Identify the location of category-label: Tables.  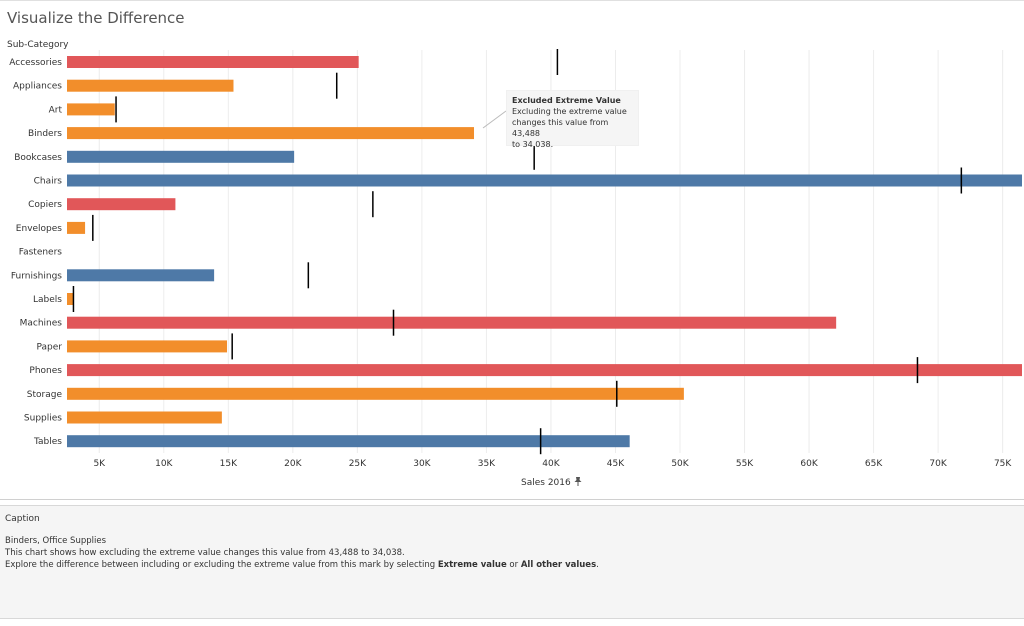
(47, 442).